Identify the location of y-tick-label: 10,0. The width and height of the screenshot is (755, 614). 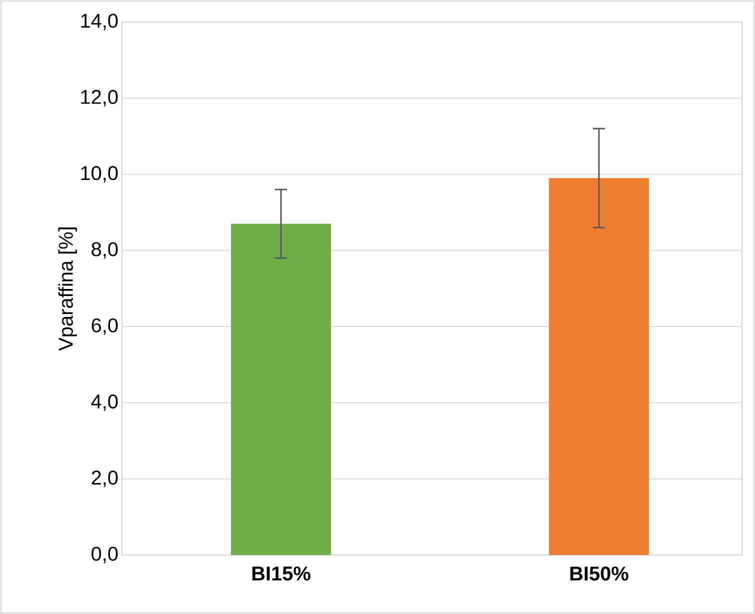
(99, 174).